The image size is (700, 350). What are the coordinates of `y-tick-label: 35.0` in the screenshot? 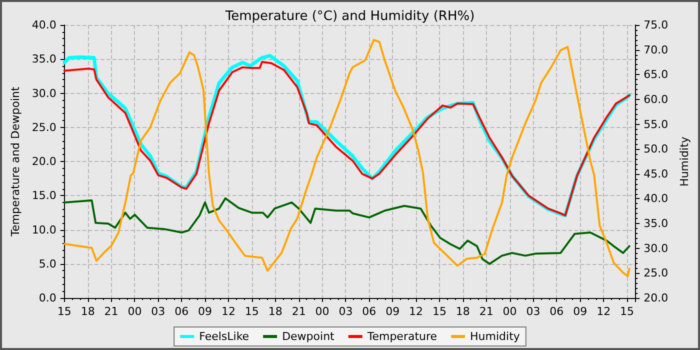 It's located at (44, 59).